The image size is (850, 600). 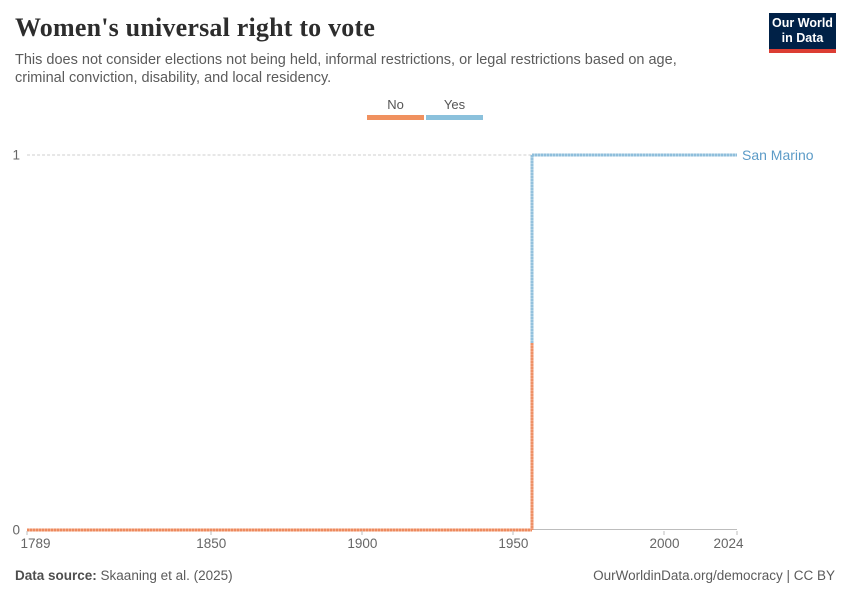 What do you see at coordinates (664, 533) in the screenshot?
I see `x-axis-tick-2000` at bounding box center [664, 533].